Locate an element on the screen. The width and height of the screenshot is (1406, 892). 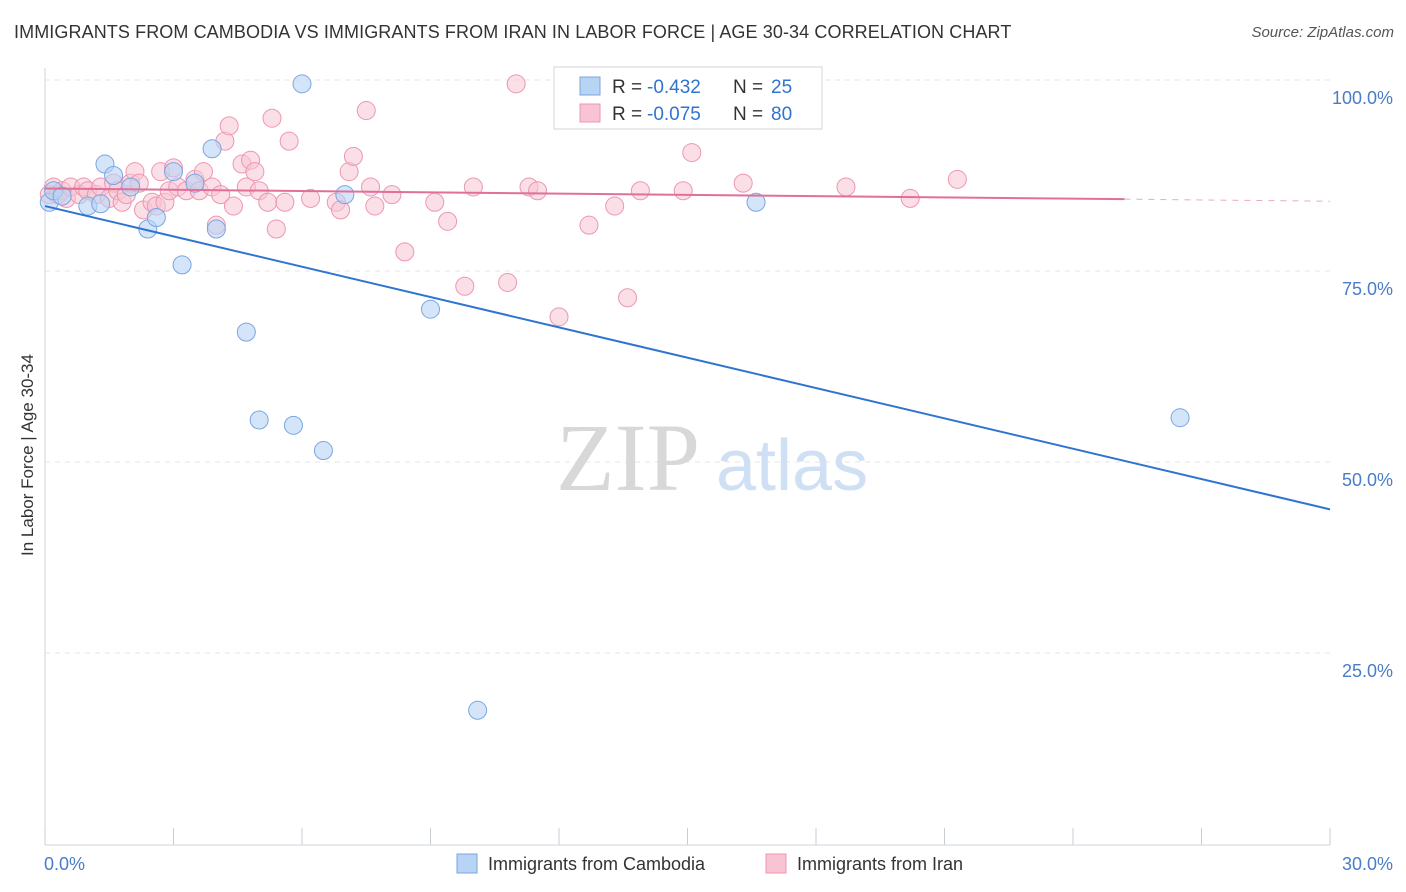
legend-r-label-cambodia: R = is located at coordinates (627, 87).